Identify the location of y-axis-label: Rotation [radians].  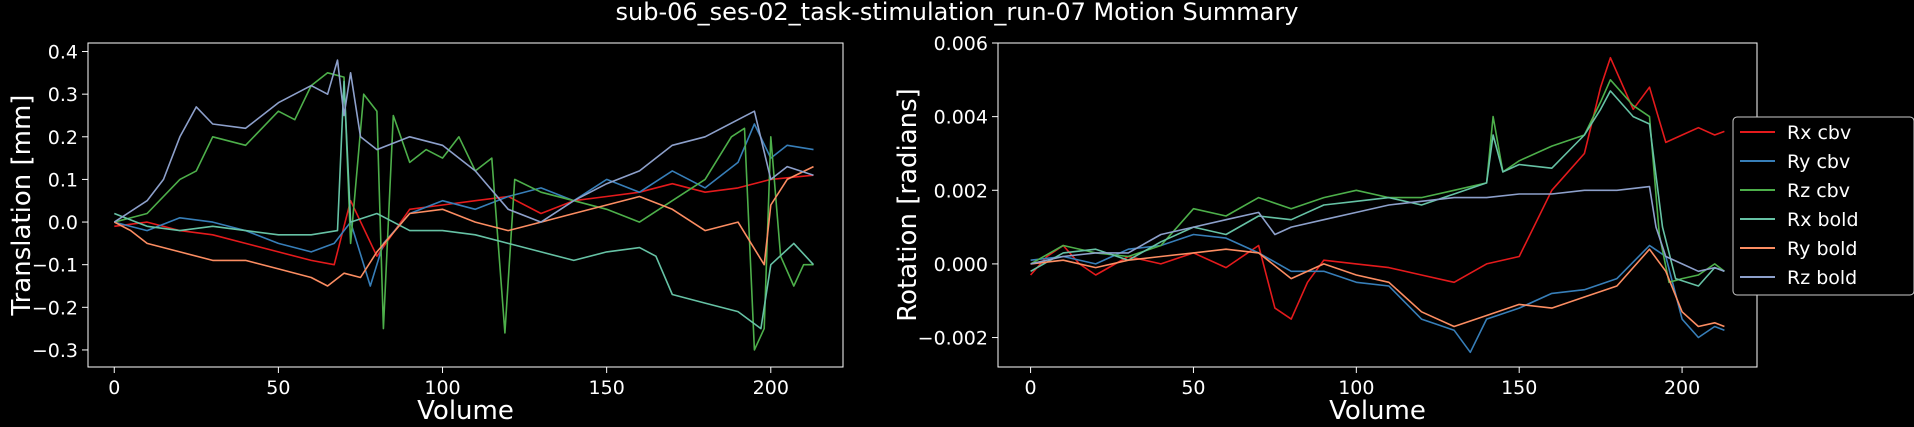
(908, 205).